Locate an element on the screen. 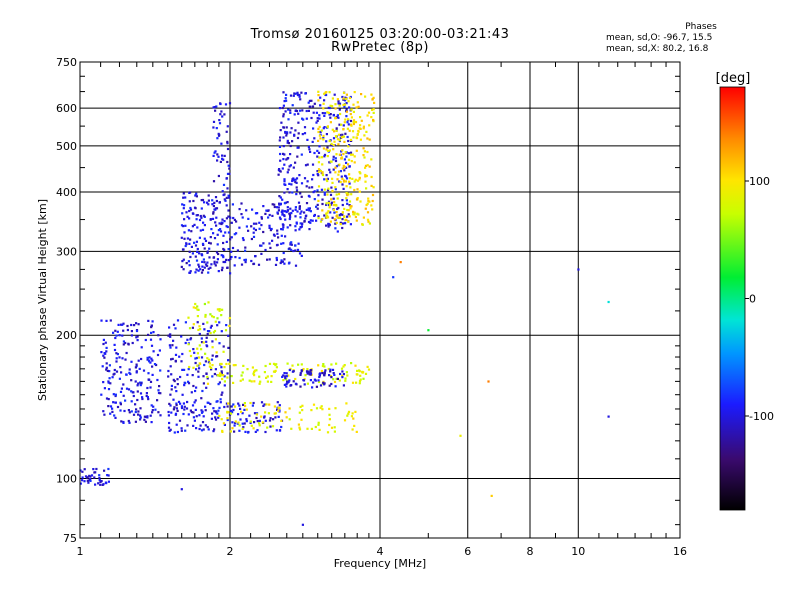  colorbar-tick-label: 0 is located at coordinates (752, 299).